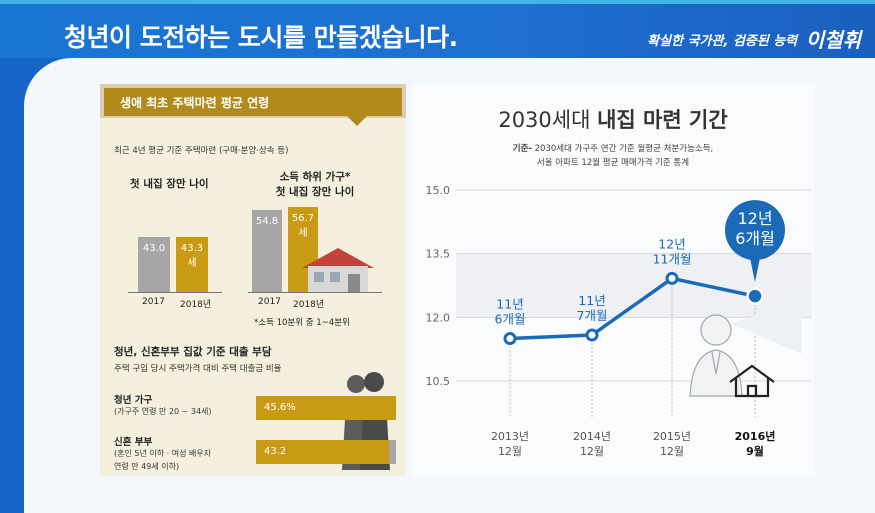 This screenshot has height=513, width=875. What do you see at coordinates (632, 308) in the screenshot?
I see `series-line` at bounding box center [632, 308].